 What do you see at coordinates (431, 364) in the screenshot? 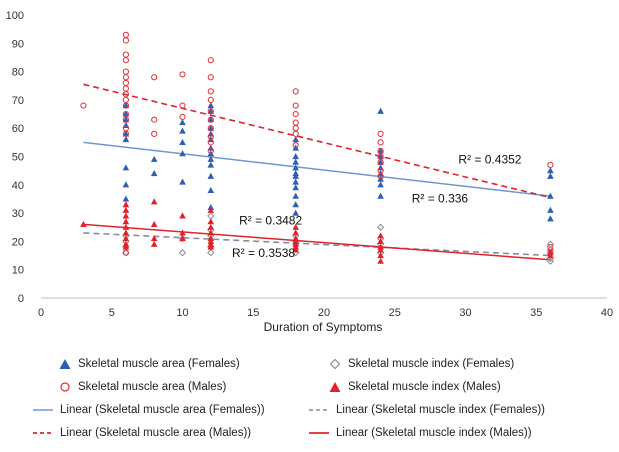
I see `legend-label: Skeletal muscle index (Females)` at bounding box center [431, 364].